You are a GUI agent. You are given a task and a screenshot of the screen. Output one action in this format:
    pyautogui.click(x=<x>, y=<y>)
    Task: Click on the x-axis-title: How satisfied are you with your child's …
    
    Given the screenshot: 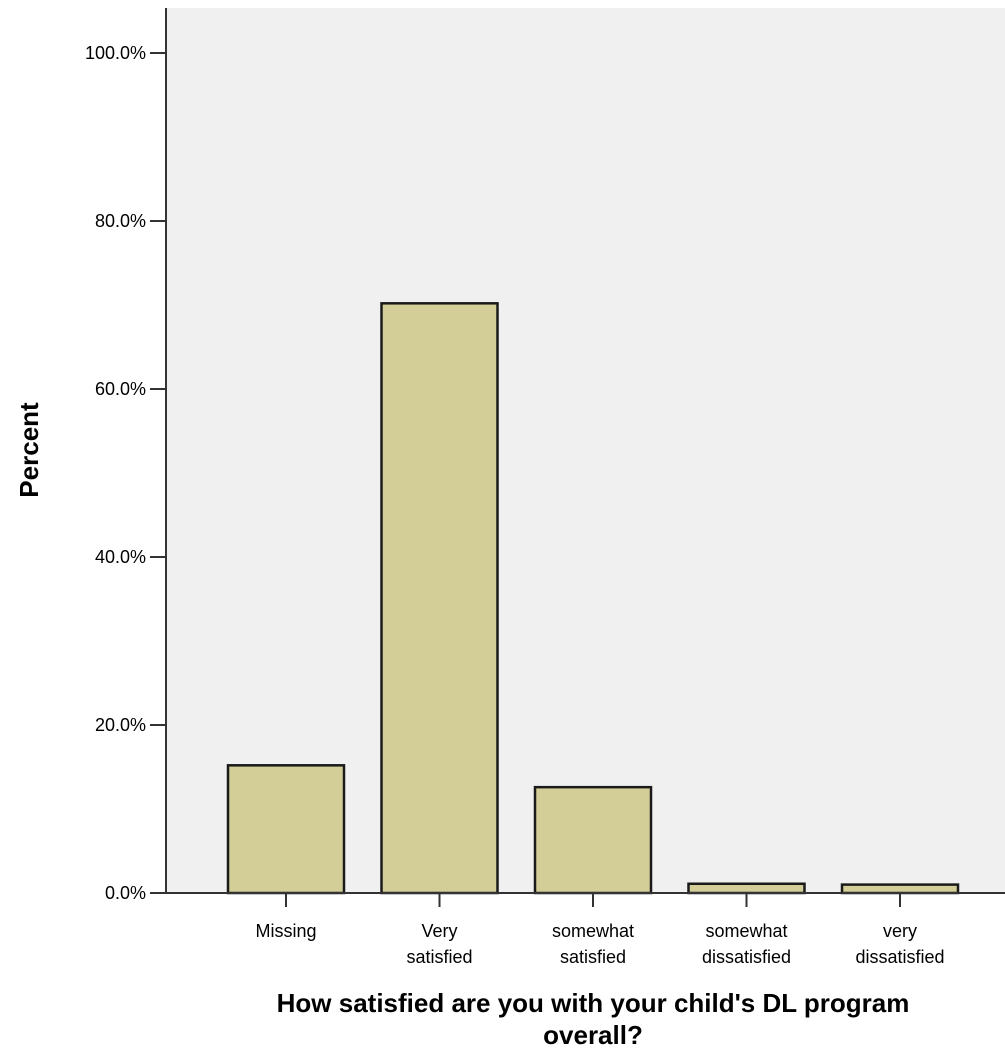 What is the action you would take?
    pyautogui.click(x=593, y=1019)
    